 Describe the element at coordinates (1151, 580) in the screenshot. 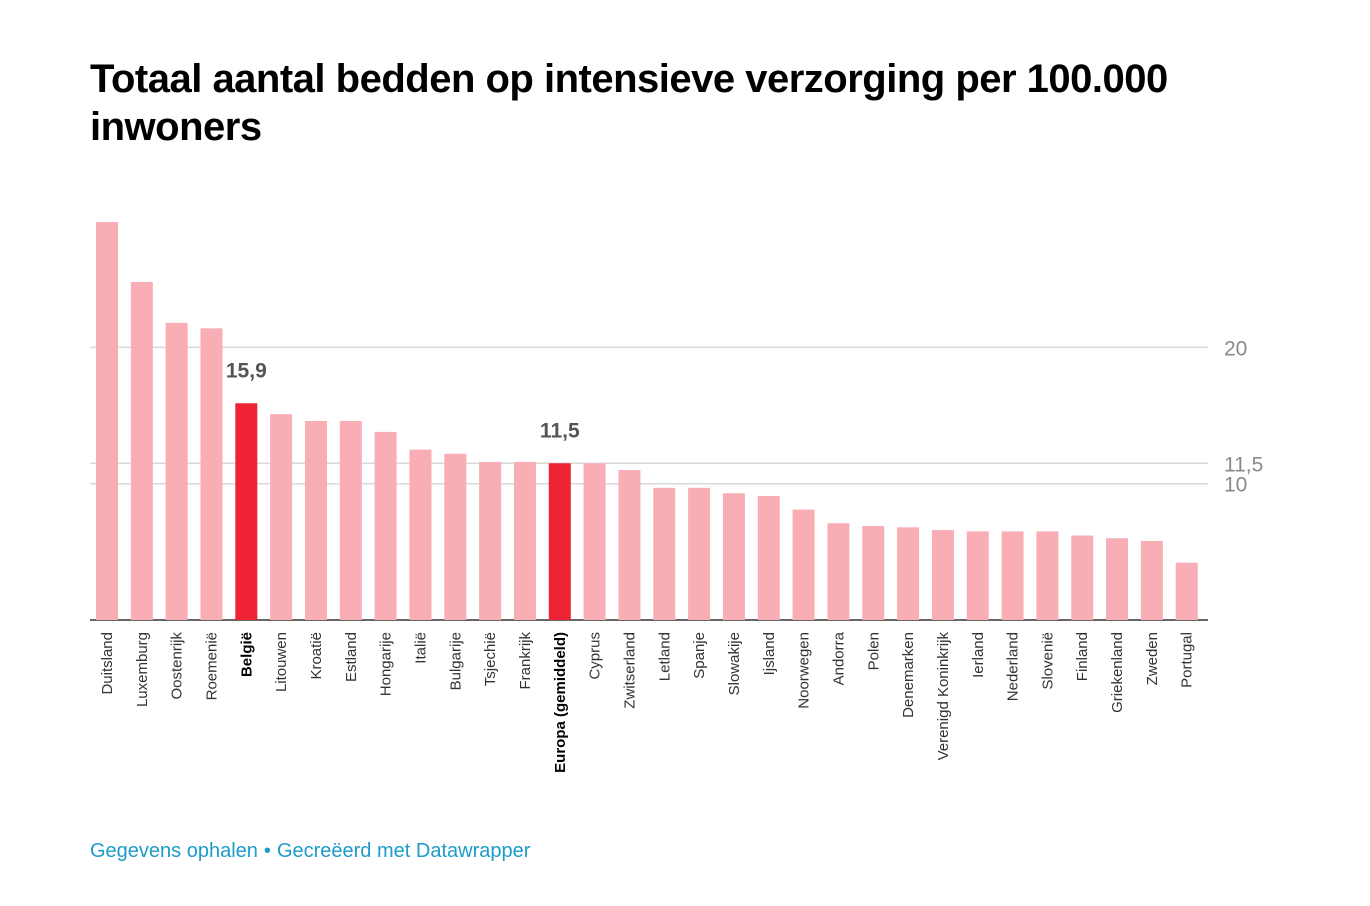

I see `bar-zweden` at that location.